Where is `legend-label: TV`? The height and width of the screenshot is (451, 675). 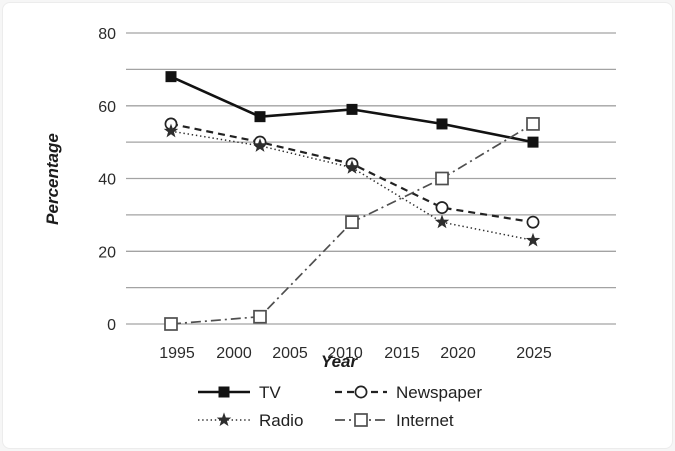 legend-label: TV is located at coordinates (270, 392).